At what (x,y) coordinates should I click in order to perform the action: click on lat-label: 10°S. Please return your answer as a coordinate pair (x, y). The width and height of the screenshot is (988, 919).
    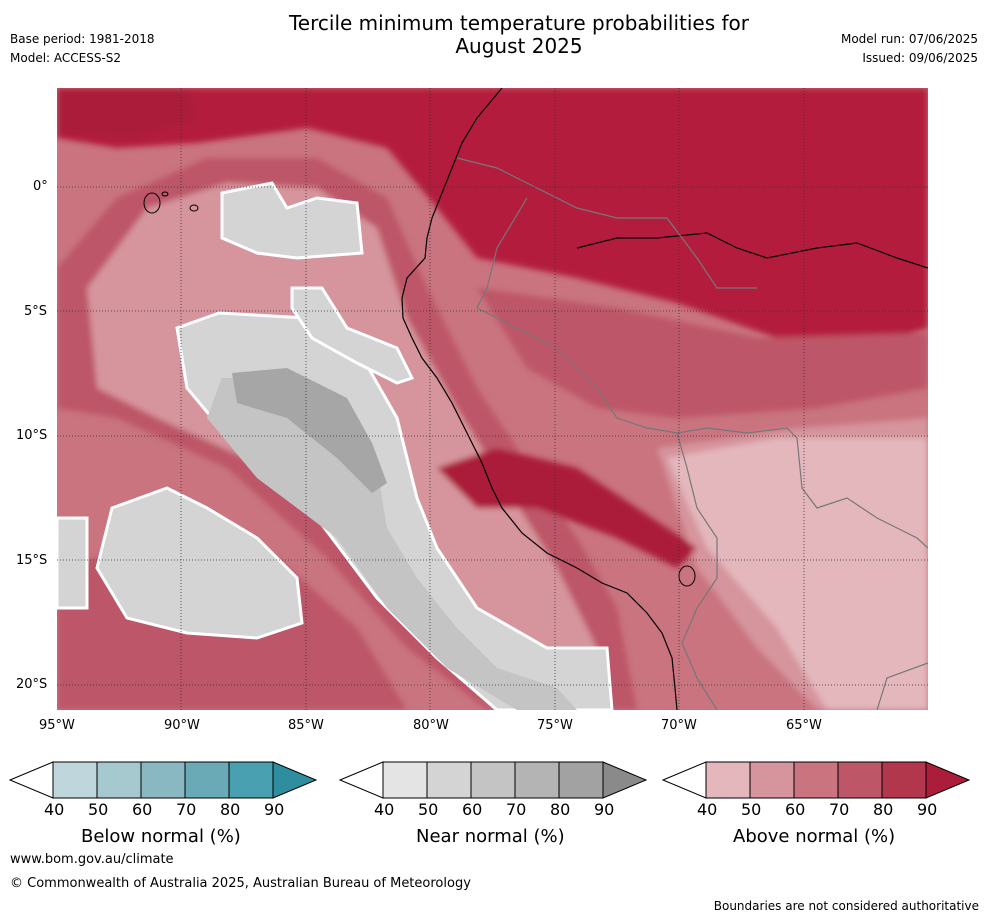
    Looking at the image, I should click on (32, 435).